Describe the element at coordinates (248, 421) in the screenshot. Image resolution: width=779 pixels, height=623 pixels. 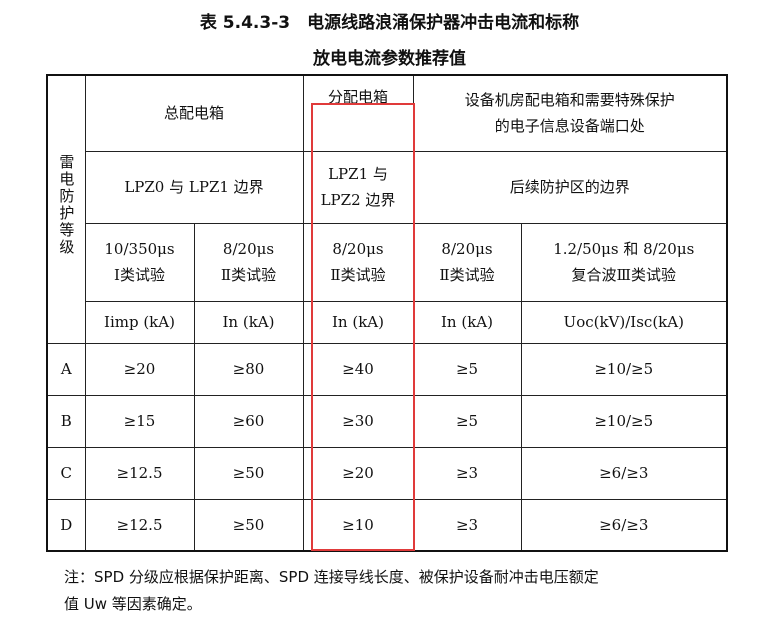
I see `value-cell: ≥60` at that location.